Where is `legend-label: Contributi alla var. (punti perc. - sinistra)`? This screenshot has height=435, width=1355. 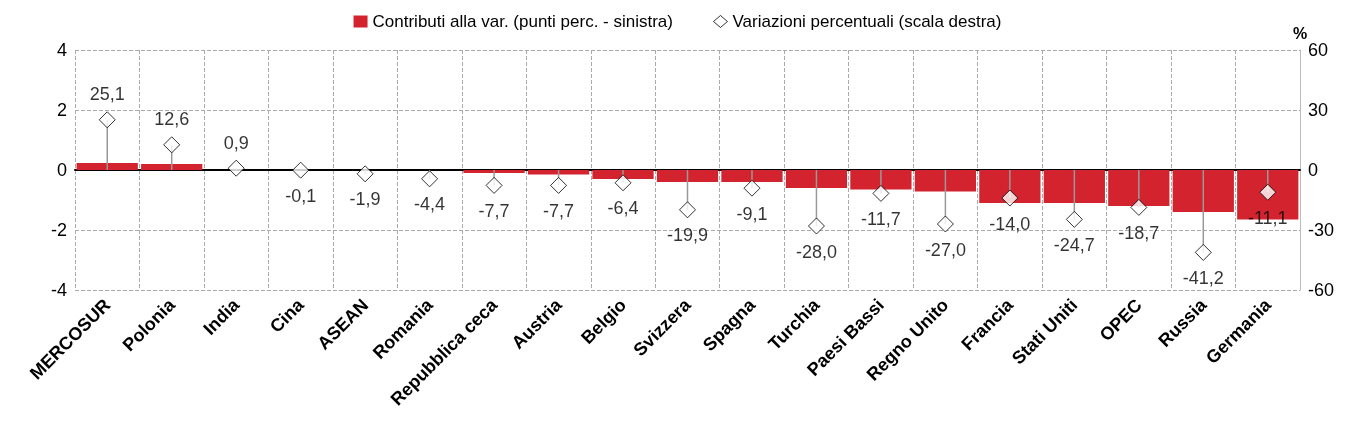 legend-label: Contributi alla var. (punti perc. - sinistra) is located at coordinates (522, 21).